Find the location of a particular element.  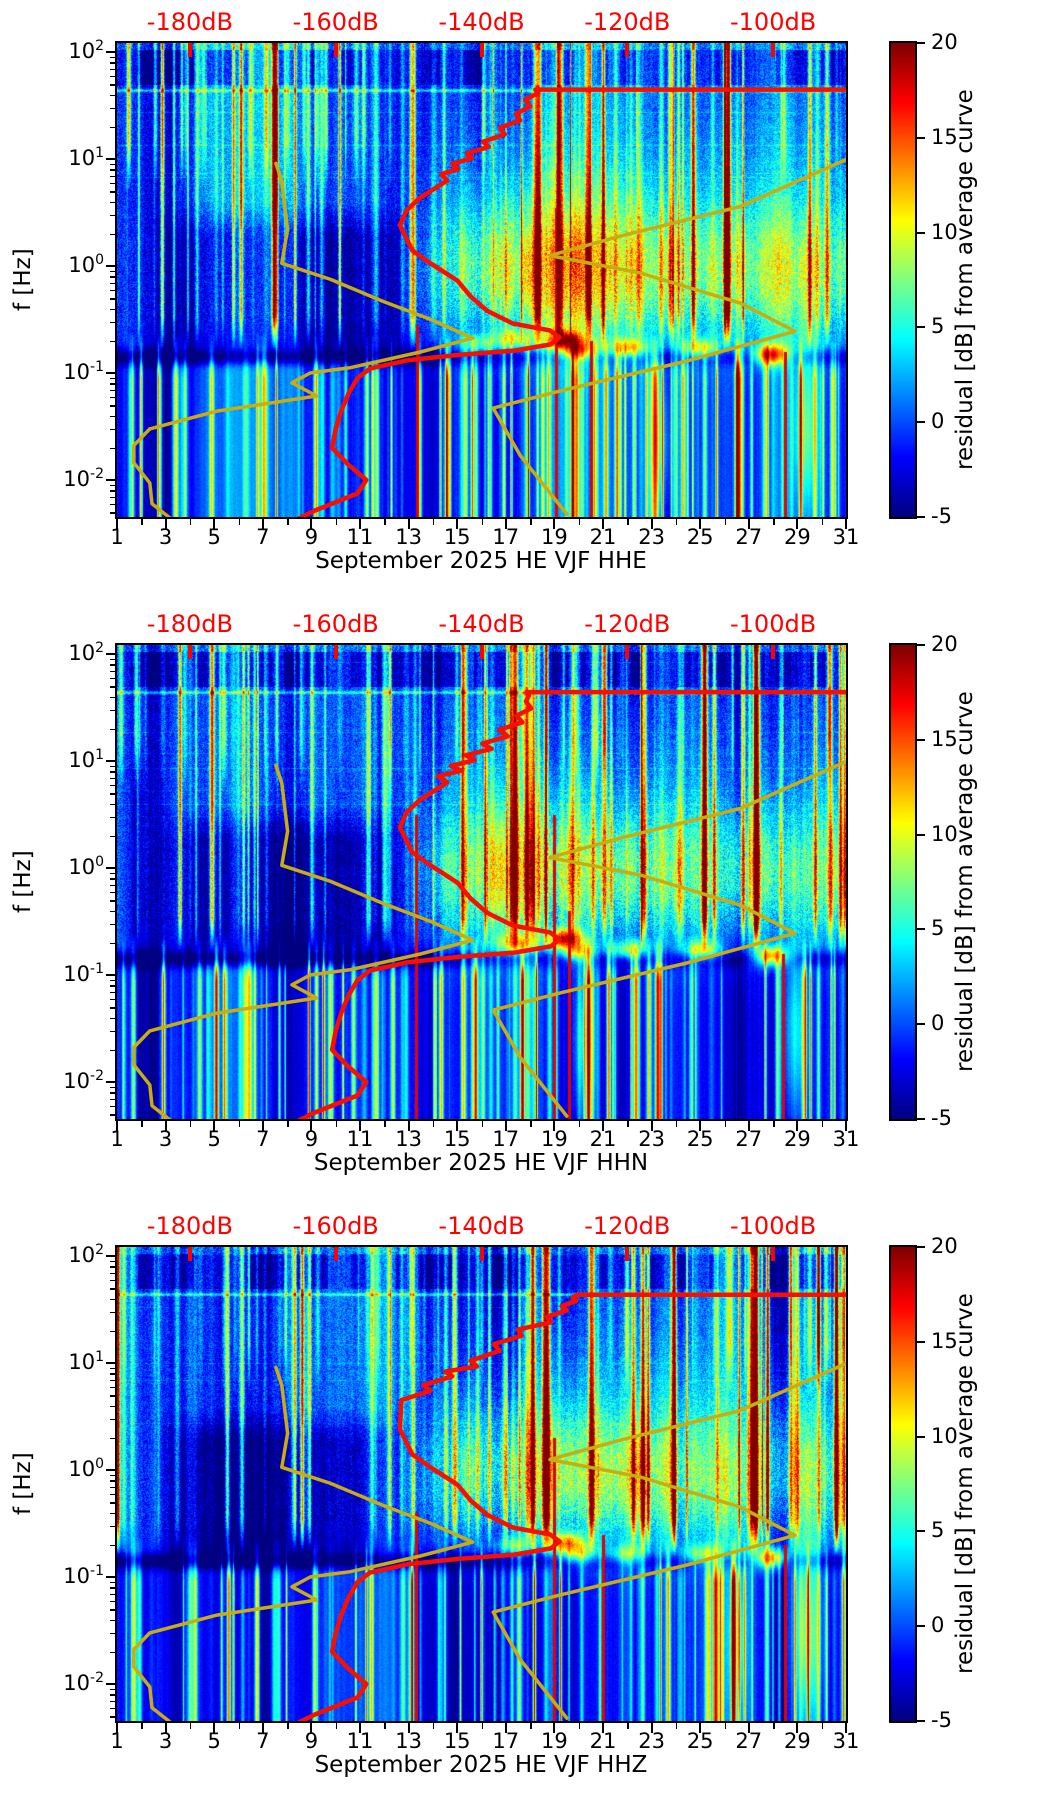

colorbar-tick-label: -5 is located at coordinates (941, 1118).